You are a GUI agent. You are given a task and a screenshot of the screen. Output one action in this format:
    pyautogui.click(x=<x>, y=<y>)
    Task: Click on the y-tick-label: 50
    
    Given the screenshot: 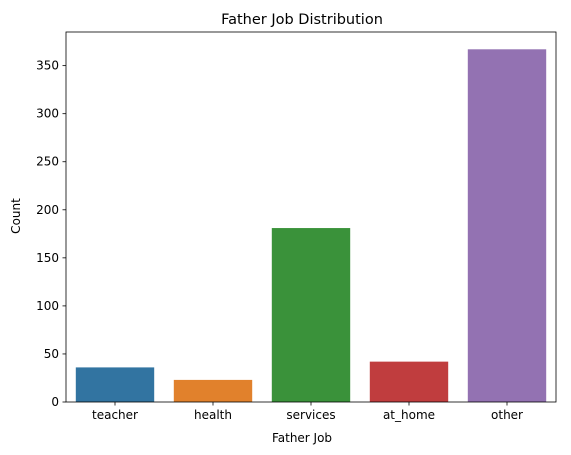 What is the action you would take?
    pyautogui.click(x=51, y=354)
    